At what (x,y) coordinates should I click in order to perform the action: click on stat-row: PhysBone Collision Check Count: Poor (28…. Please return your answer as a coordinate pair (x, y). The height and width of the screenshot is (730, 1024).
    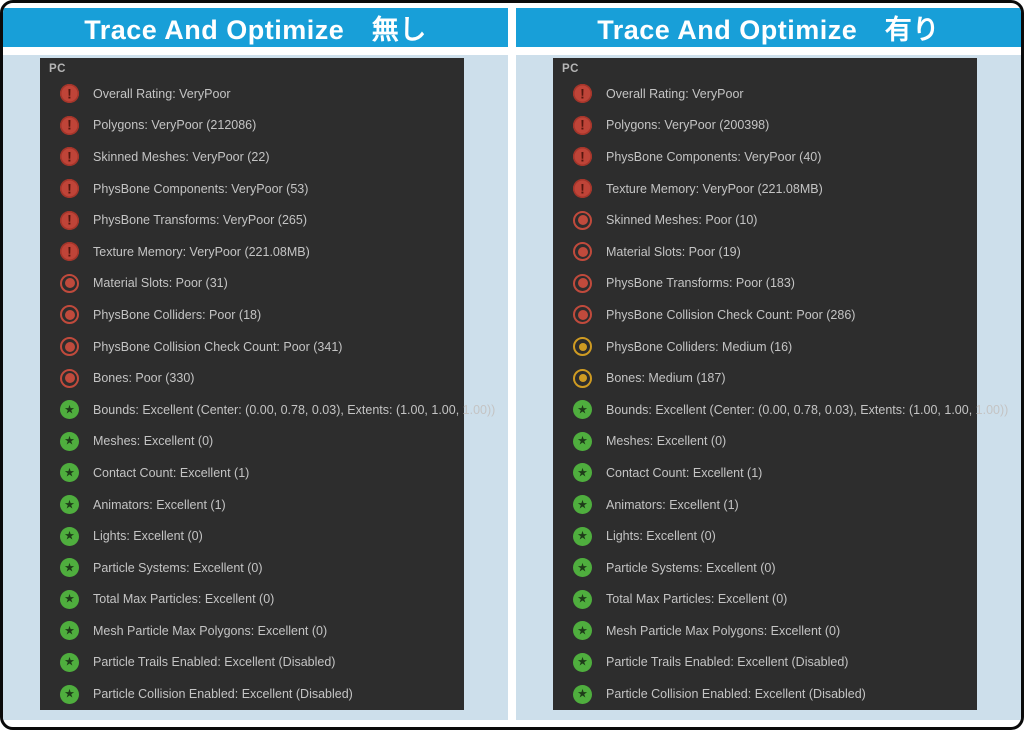
    Looking at the image, I should click on (765, 315).